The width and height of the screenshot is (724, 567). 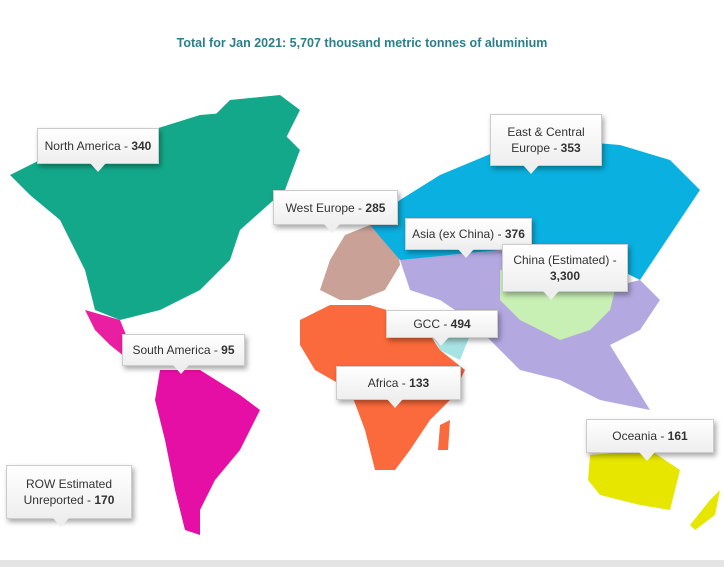 What do you see at coordinates (67, 492) in the screenshot?
I see `region-name: ROW Estimated Unreported -` at bounding box center [67, 492].